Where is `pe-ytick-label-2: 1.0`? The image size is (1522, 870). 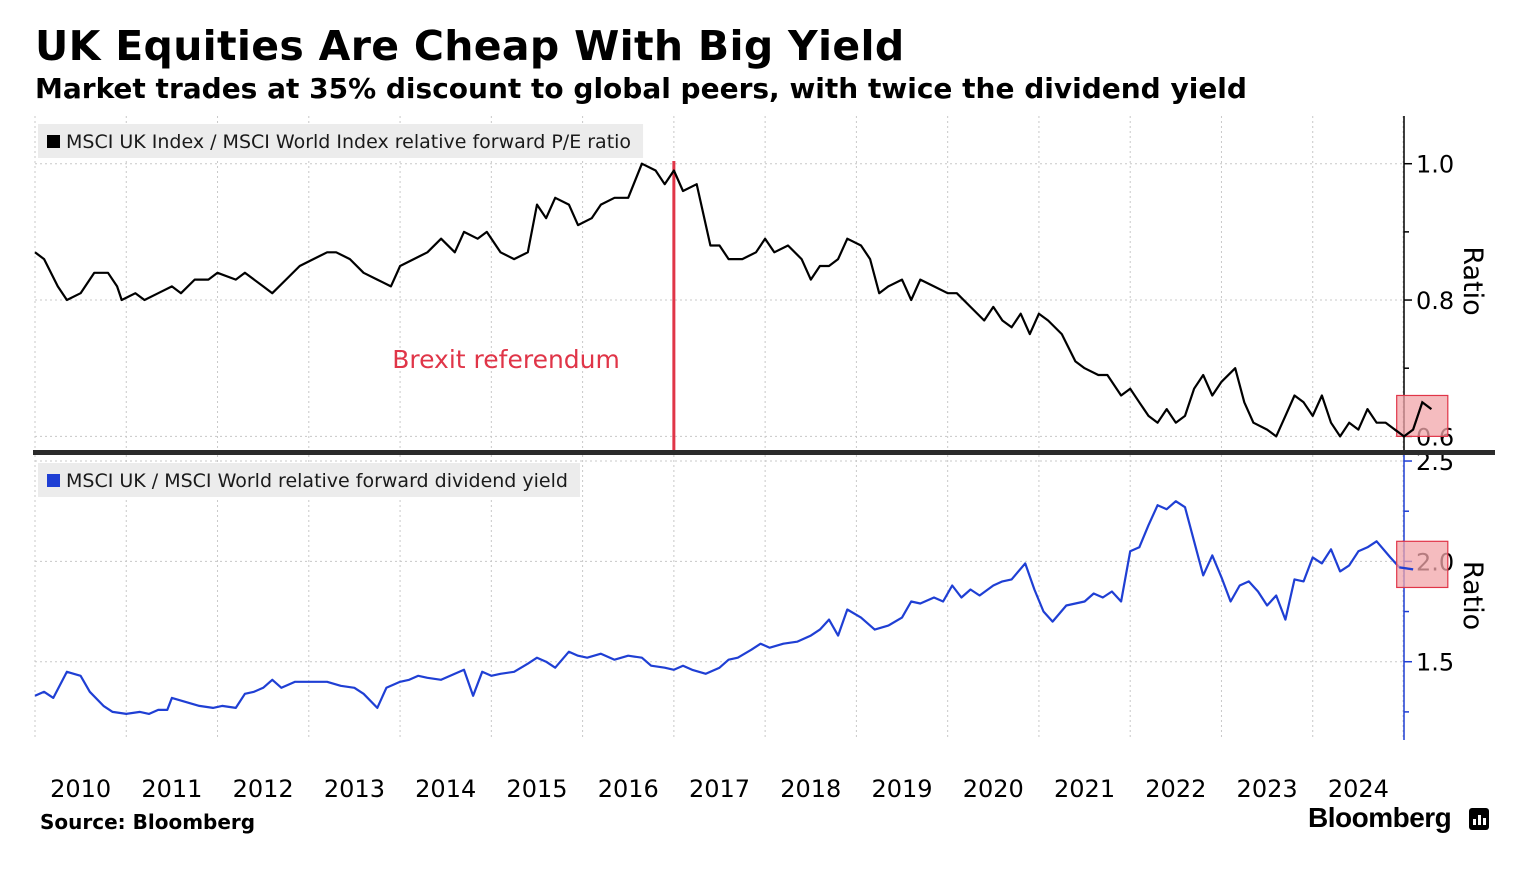
pe-ytick-label-2: 1.0 is located at coordinates (1435, 165).